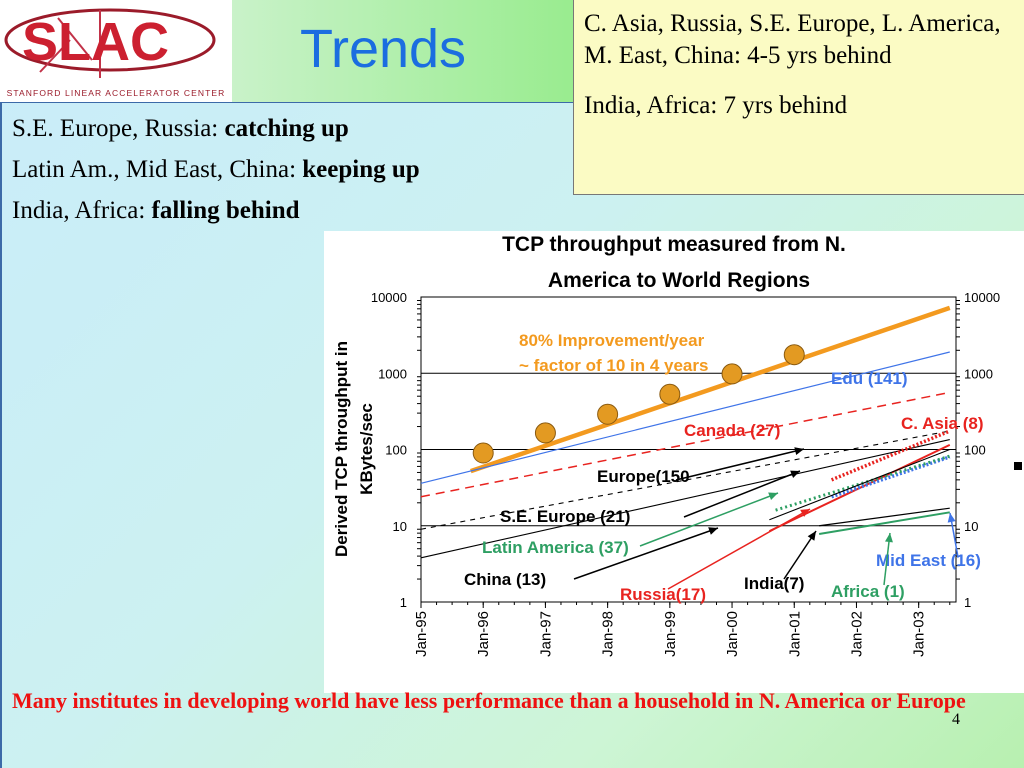 Image resolution: width=1024 pixels, height=768 pixels. What do you see at coordinates (82, 210) in the screenshot?
I see `status-label: India, Africa:` at bounding box center [82, 210].